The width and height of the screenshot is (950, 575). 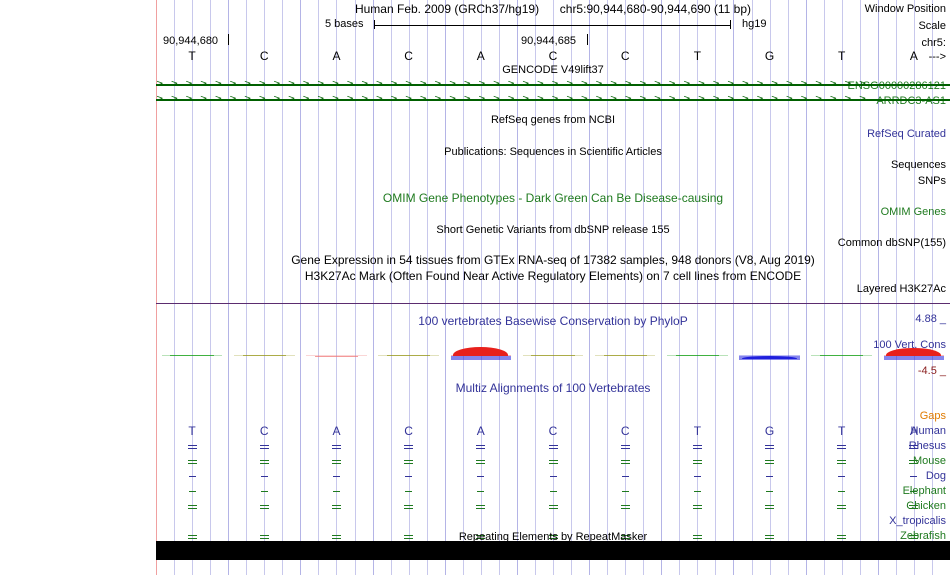 I want to click on alignment-row-chicken, so click(x=553, y=506).